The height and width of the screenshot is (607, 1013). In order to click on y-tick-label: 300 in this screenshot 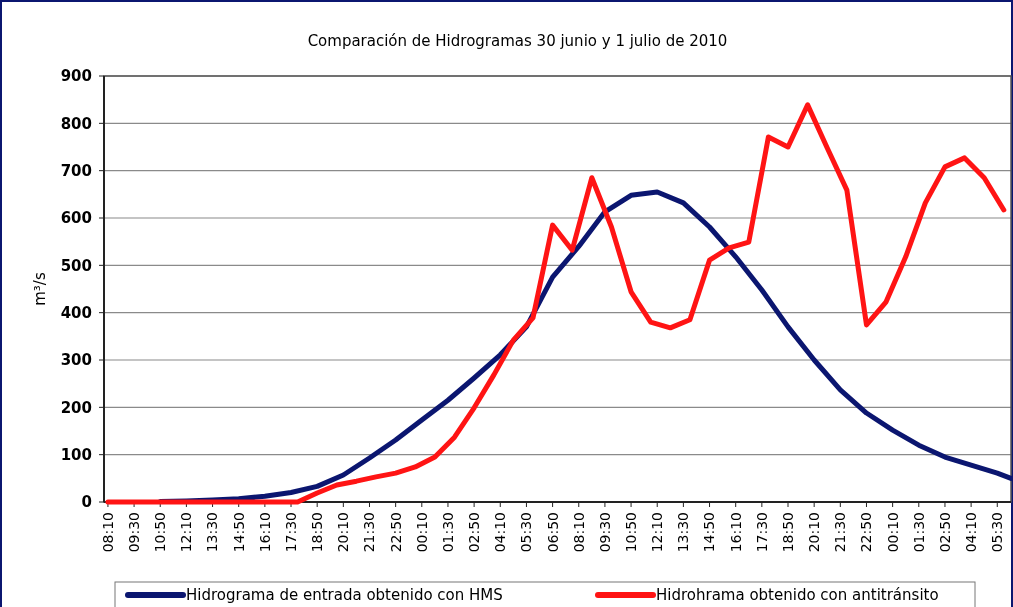, I will do `click(76, 360)`.